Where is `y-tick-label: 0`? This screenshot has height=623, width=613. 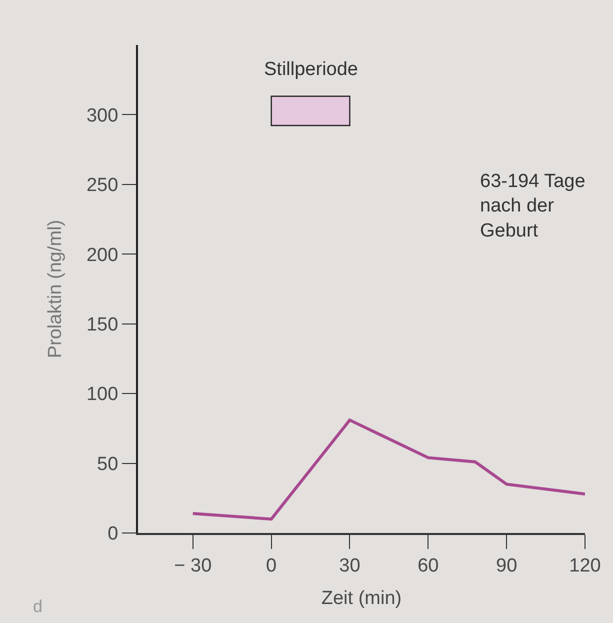 y-tick-label: 0 is located at coordinates (113, 534).